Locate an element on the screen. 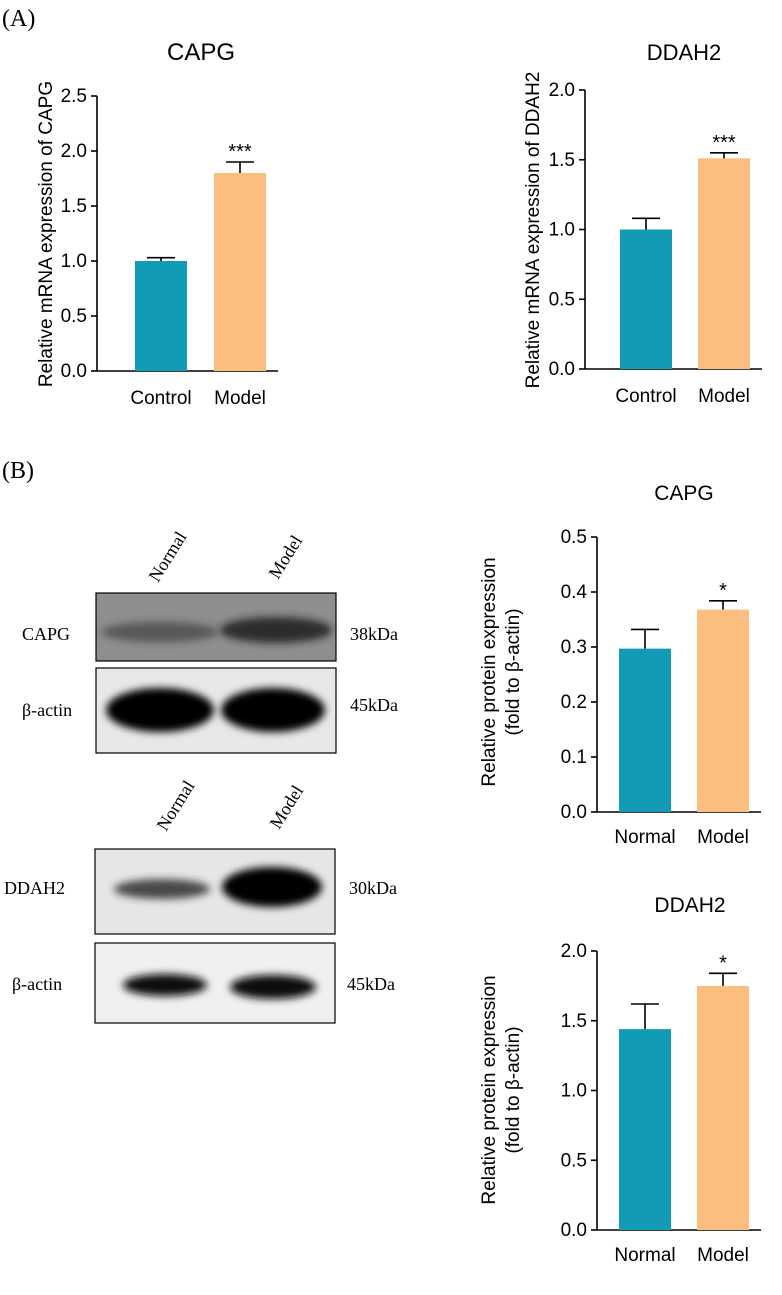  blot2-band-target-normal is located at coordinates (162, 889).